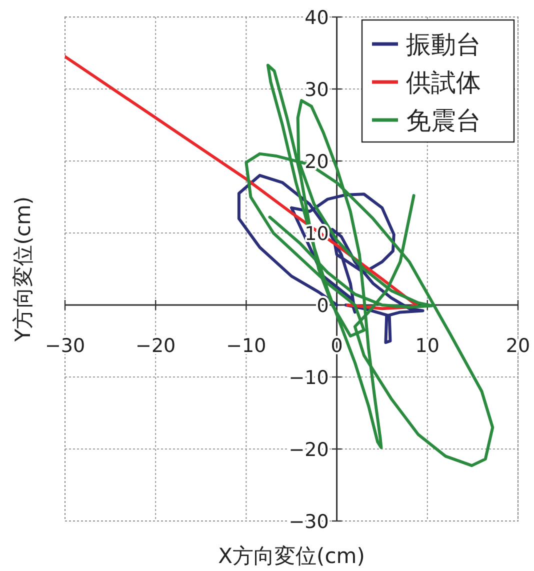 This screenshot has width=534, height=571. Describe the element at coordinates (308, 378) in the screenshot. I see `y-tick-label: −10` at that location.